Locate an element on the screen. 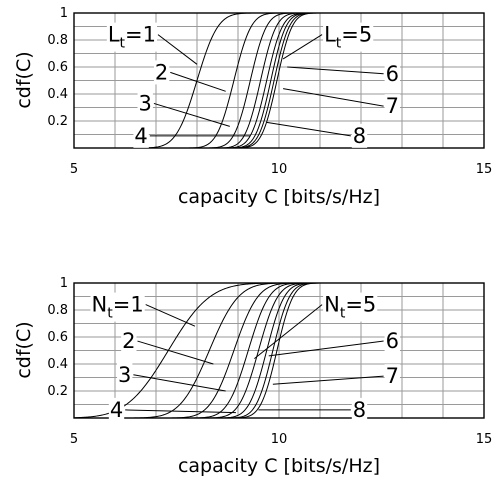  annotation-label: Nt=1 is located at coordinates (118, 307).